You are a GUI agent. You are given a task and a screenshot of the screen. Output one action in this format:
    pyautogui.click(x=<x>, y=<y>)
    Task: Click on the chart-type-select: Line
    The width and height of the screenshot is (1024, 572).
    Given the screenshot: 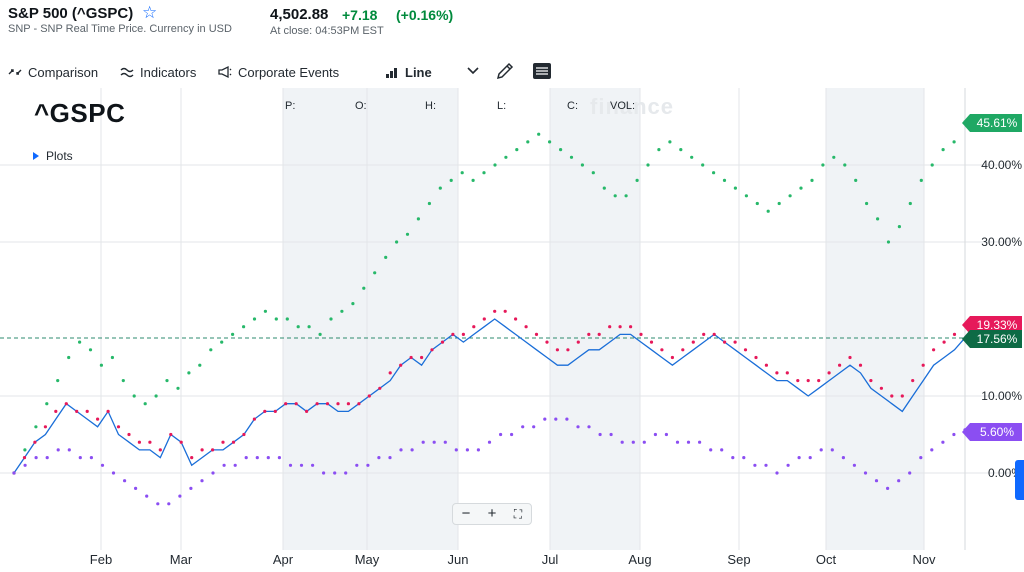 What is the action you would take?
    pyautogui.click(x=408, y=72)
    